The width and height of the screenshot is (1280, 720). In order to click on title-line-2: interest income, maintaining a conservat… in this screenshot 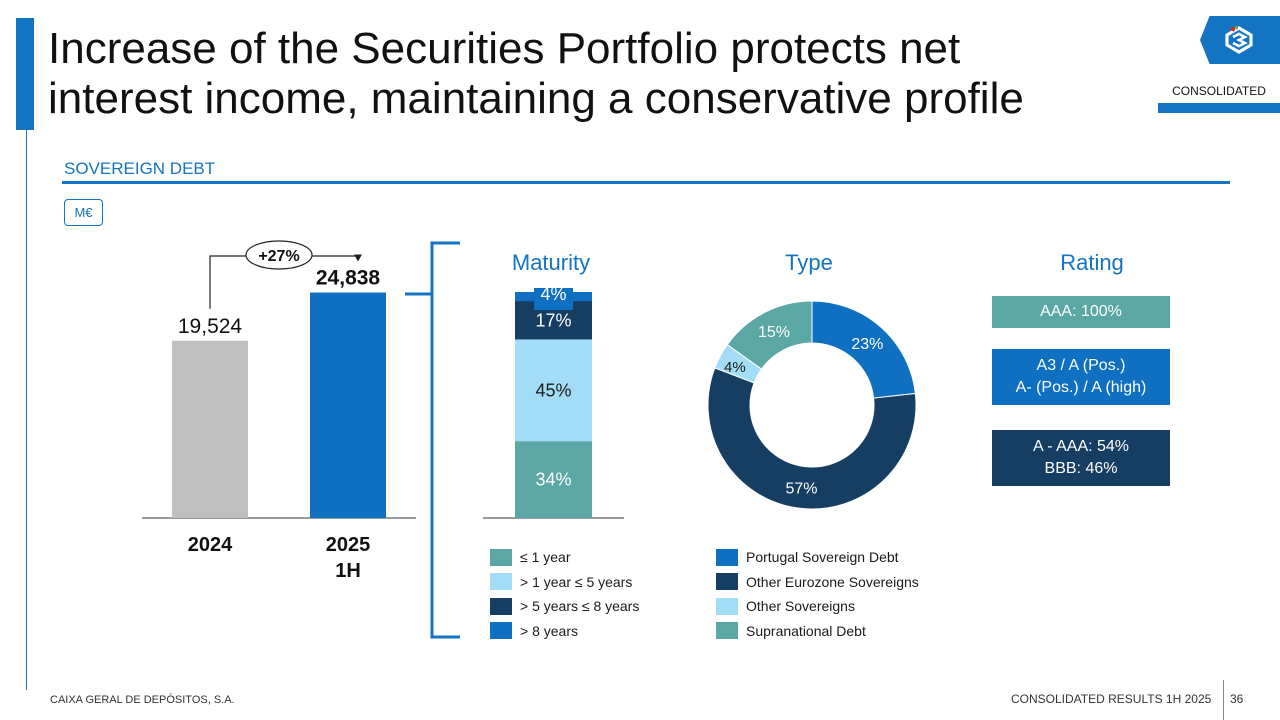, I will do `click(536, 98)`.